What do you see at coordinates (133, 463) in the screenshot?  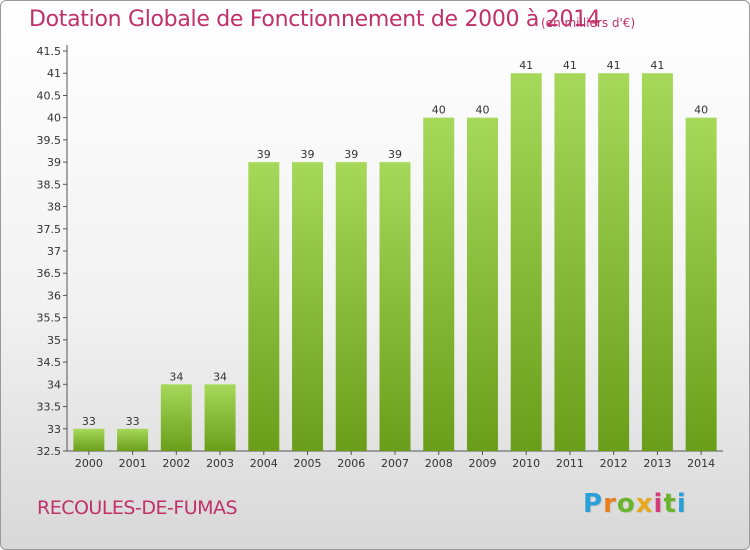 I see `x-tick-label: 2001` at bounding box center [133, 463].